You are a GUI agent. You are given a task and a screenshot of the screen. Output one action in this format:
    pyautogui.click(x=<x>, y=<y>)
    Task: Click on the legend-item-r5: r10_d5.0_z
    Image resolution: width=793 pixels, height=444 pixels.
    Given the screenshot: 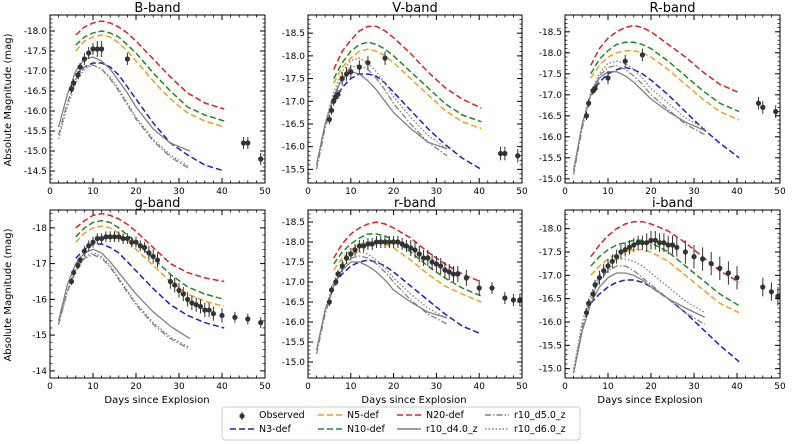 What is the action you would take?
    pyautogui.click(x=525, y=415)
    